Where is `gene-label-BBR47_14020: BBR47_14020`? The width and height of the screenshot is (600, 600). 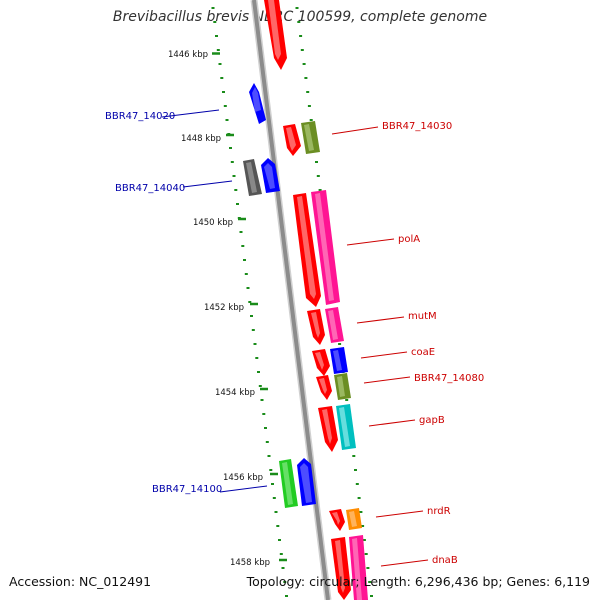 gene-label-BBR47_14020: BBR47_14020 is located at coordinates (140, 116).